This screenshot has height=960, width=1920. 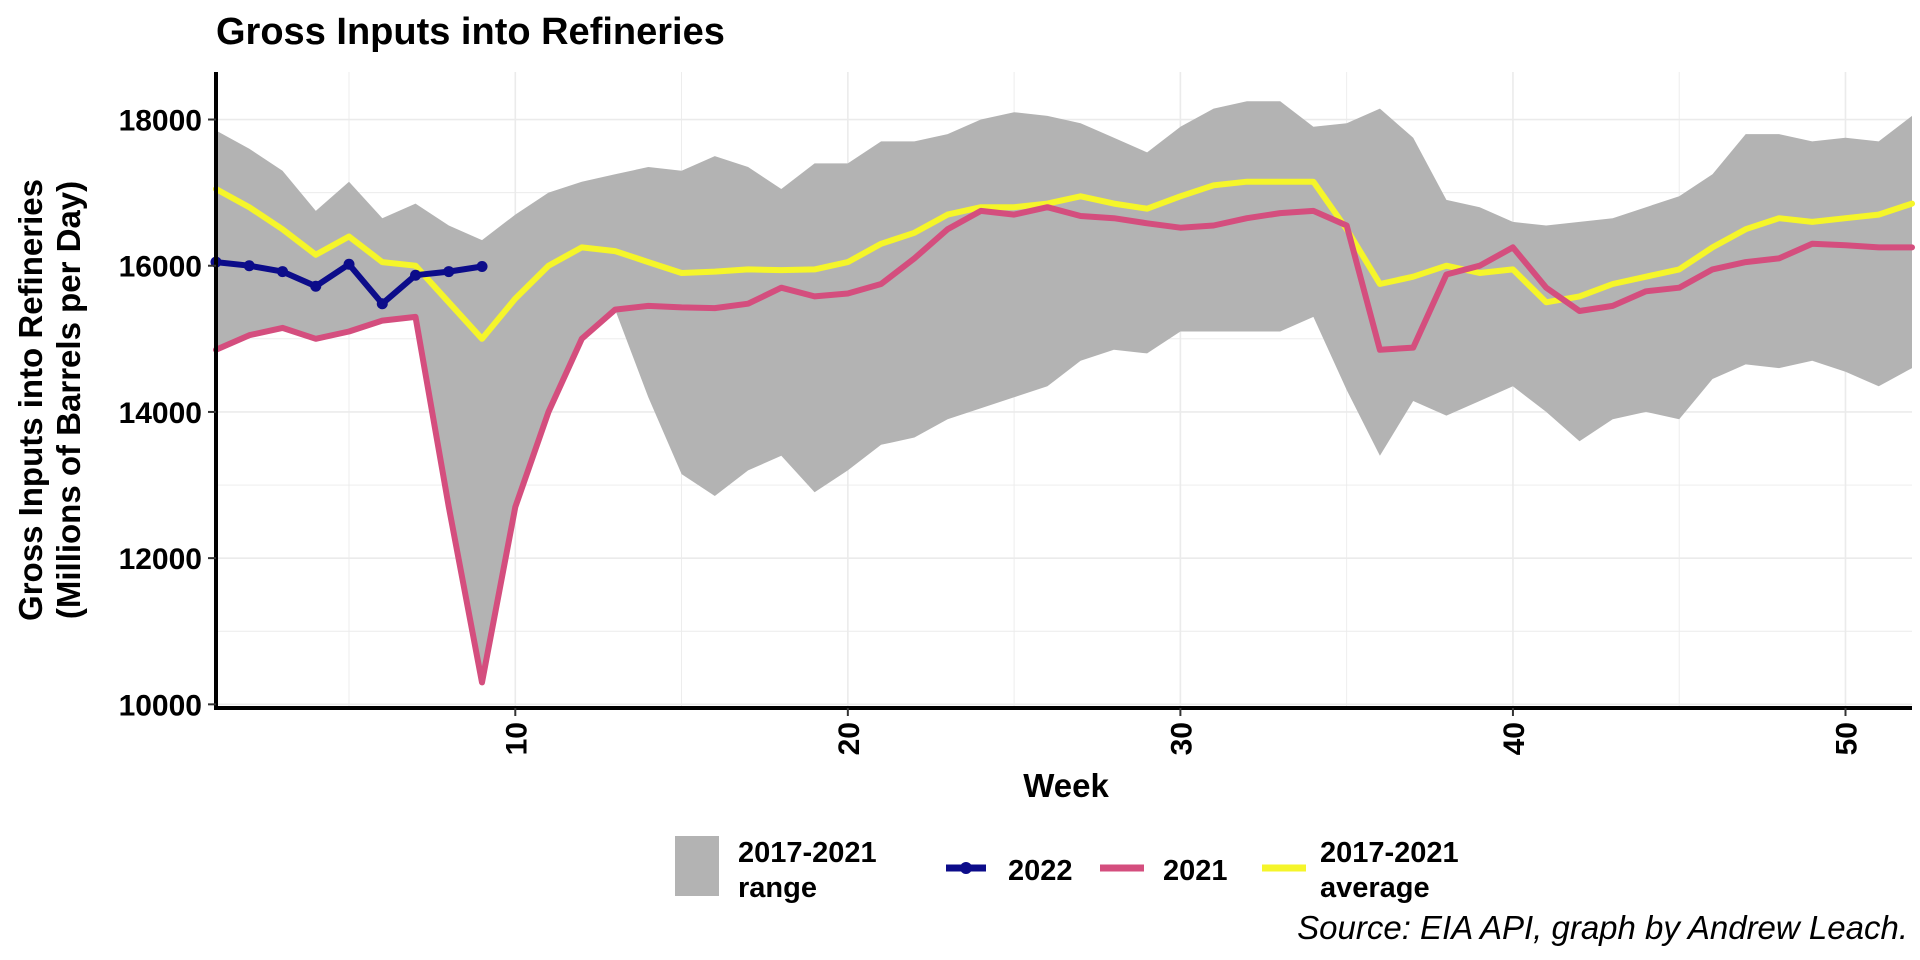 I want to click on legend-label-2022: 2022, so click(x=1040, y=871).